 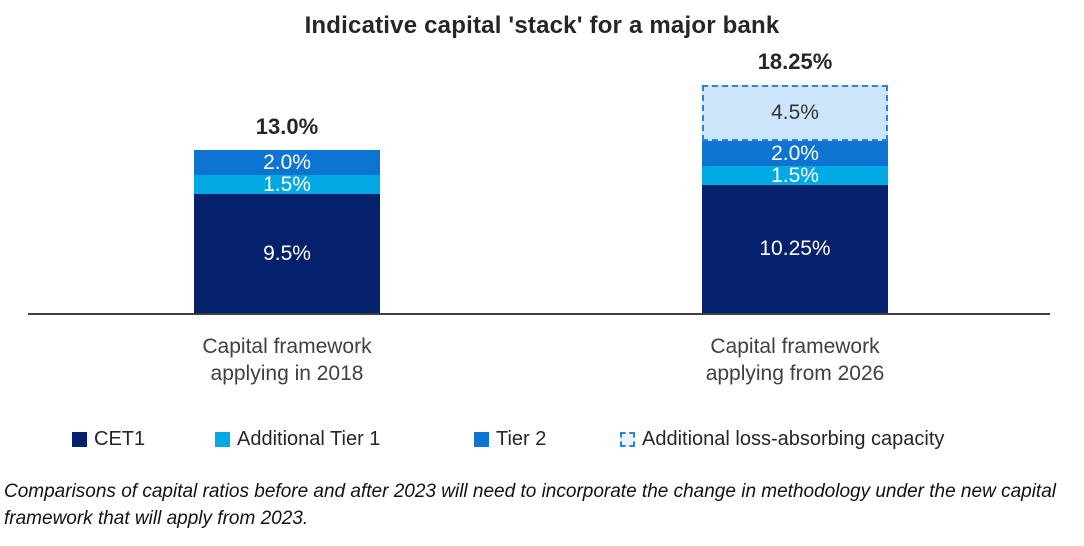 What do you see at coordinates (795, 249) in the screenshot?
I see `bar-segment-cet1: 10.25%` at bounding box center [795, 249].